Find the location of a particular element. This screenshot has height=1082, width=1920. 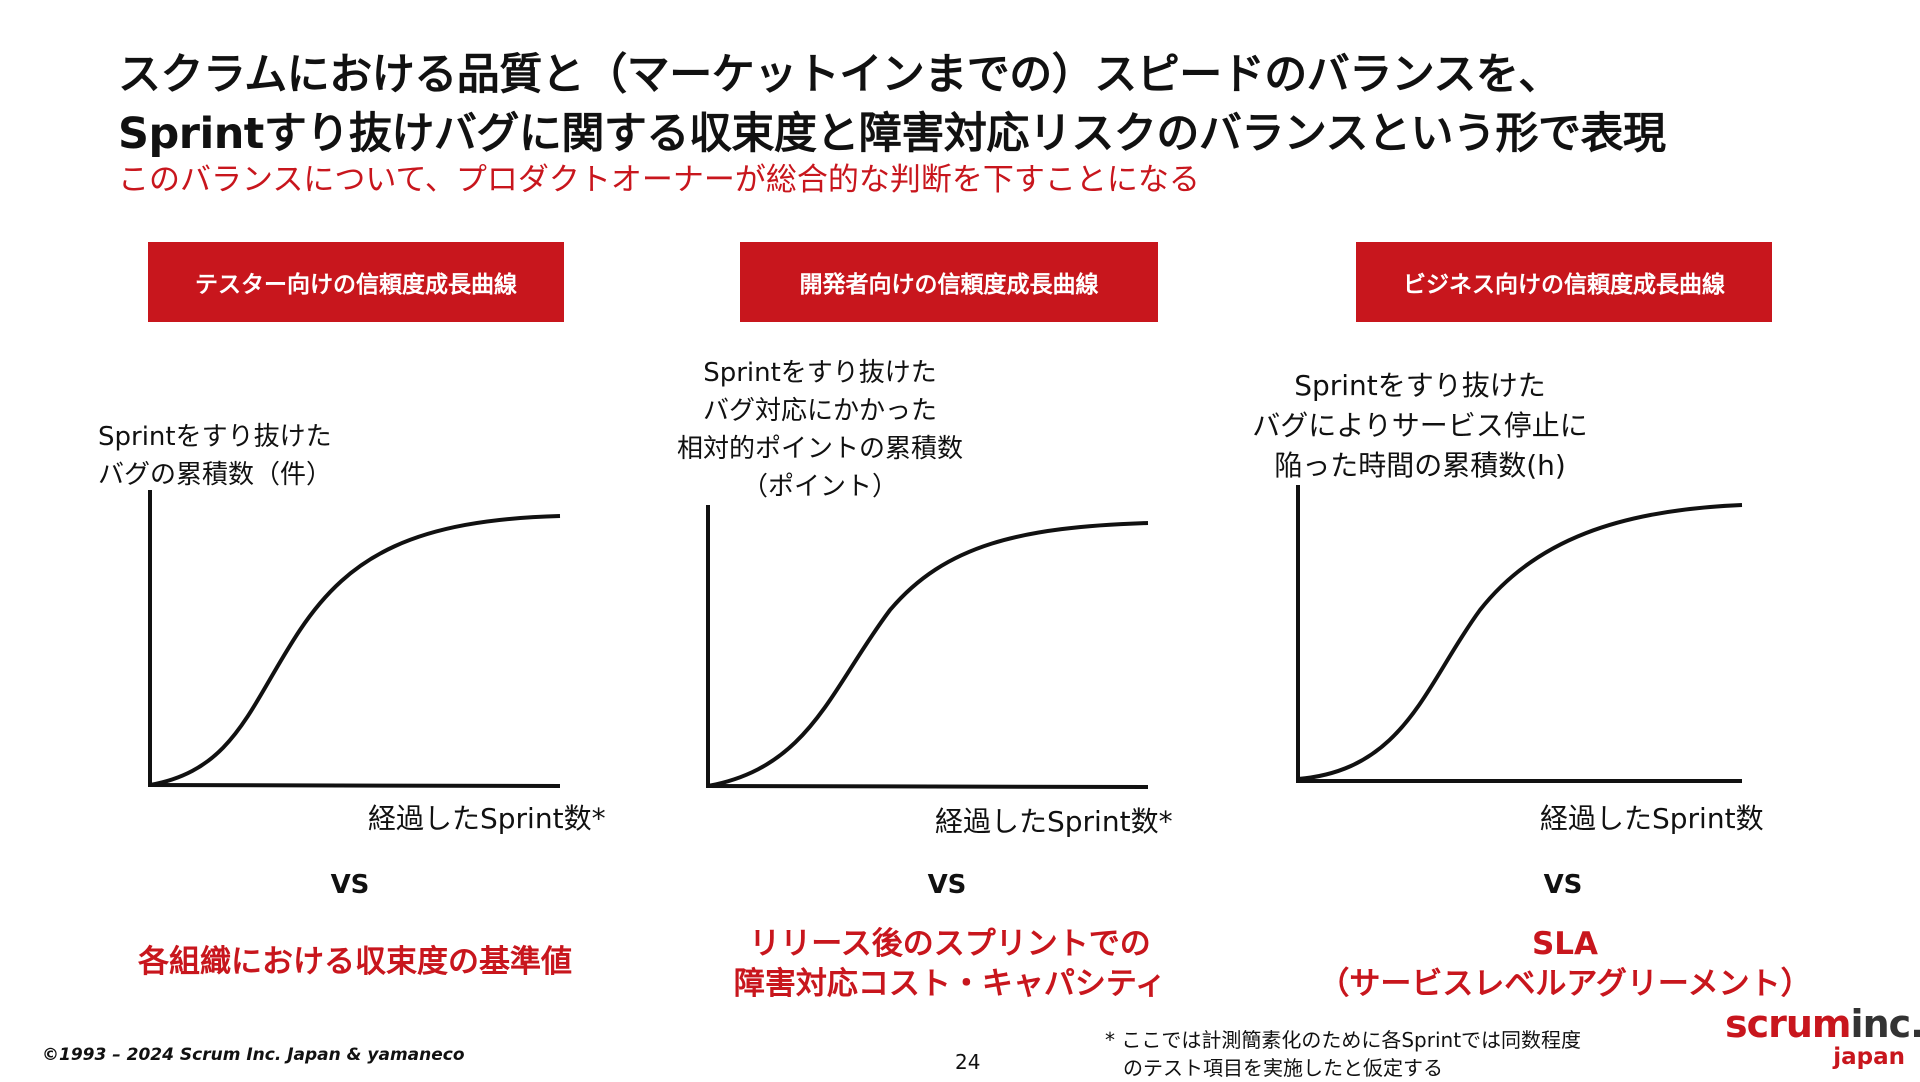

ylabel-business-line-3: 陥った時間の累積数(h) is located at coordinates (1420, 465).